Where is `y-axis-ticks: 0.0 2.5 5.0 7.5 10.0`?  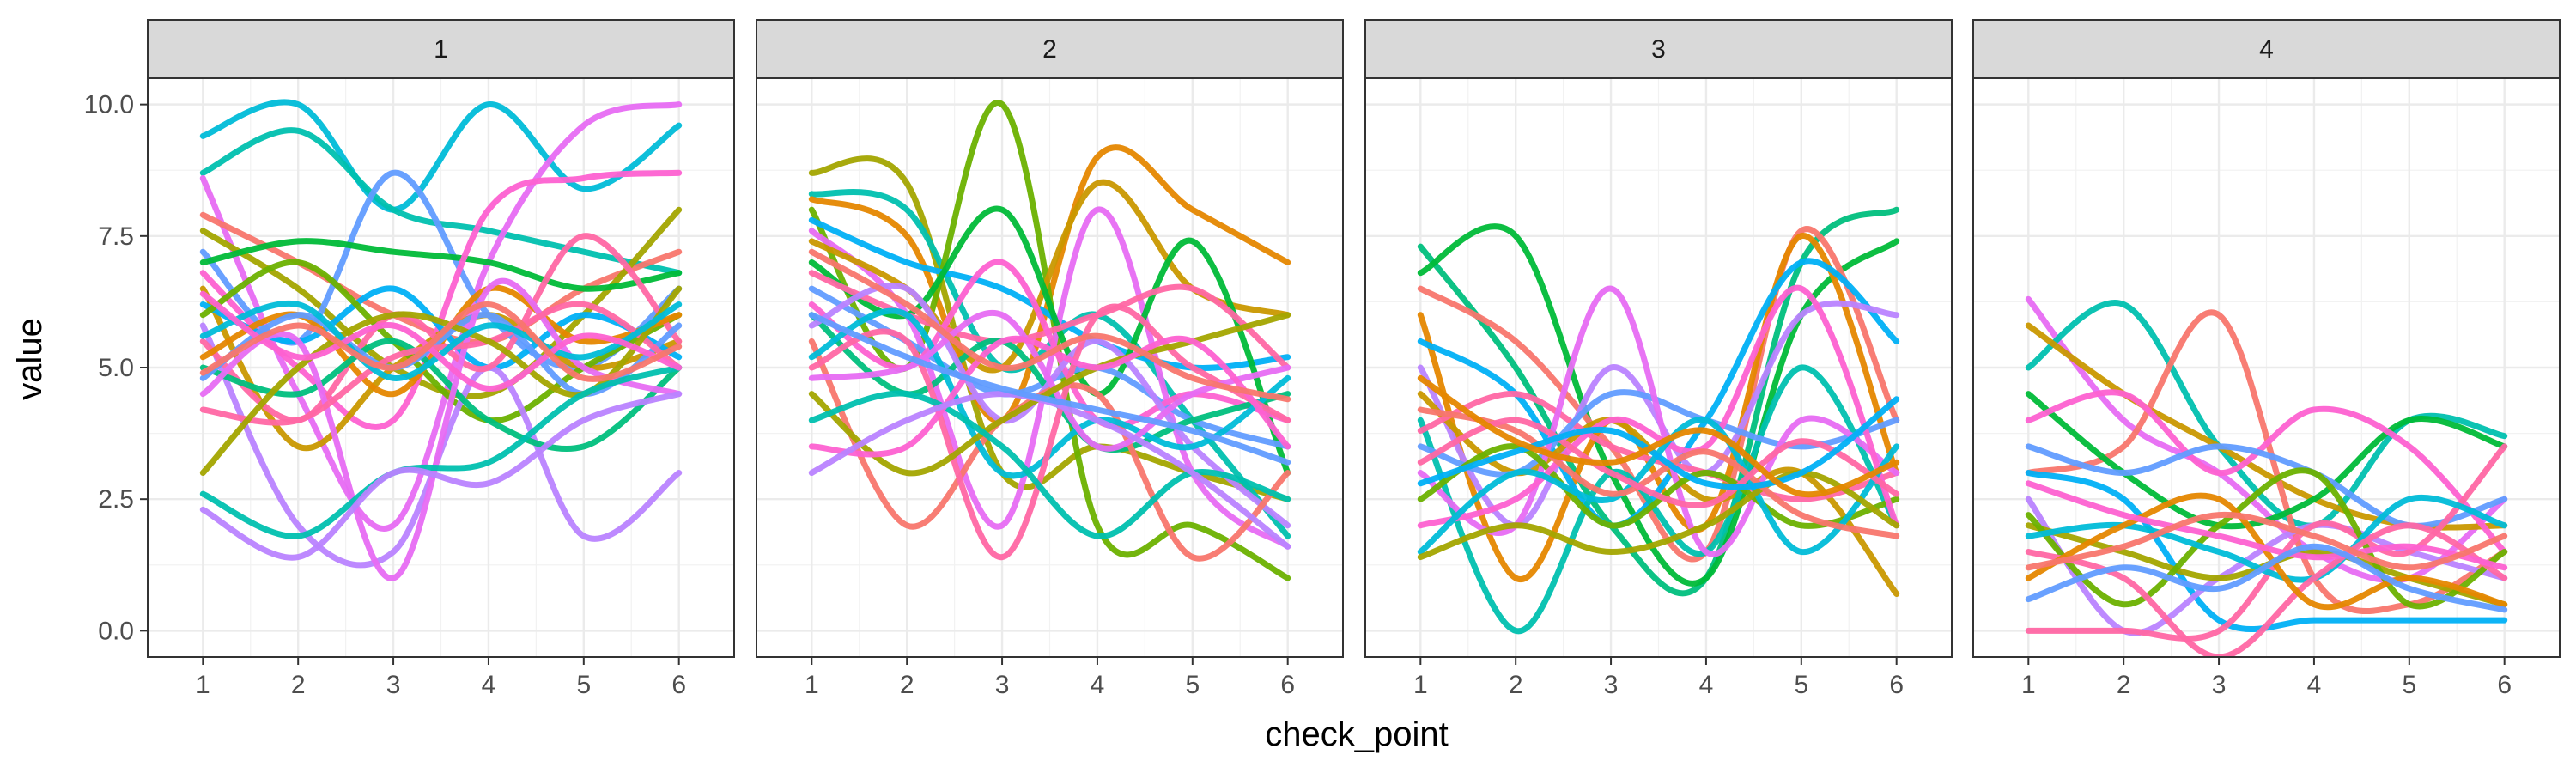
y-axis-ticks: 0.0 2.5 5.0 7.5 10.0 is located at coordinates (116, 368).